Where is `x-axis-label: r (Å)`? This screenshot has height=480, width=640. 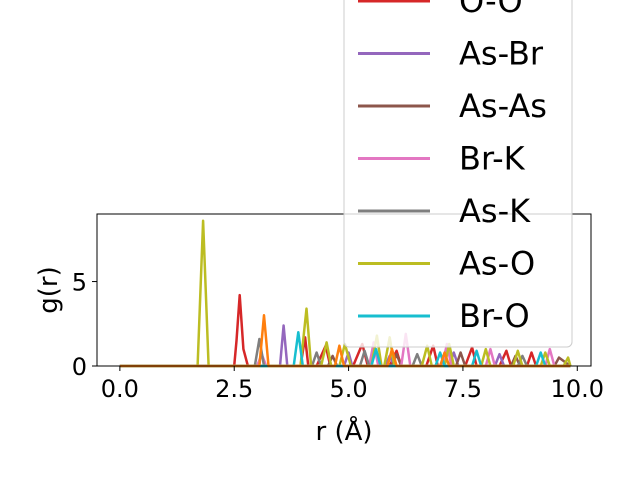
x-axis-label: r (Å) is located at coordinates (343, 431).